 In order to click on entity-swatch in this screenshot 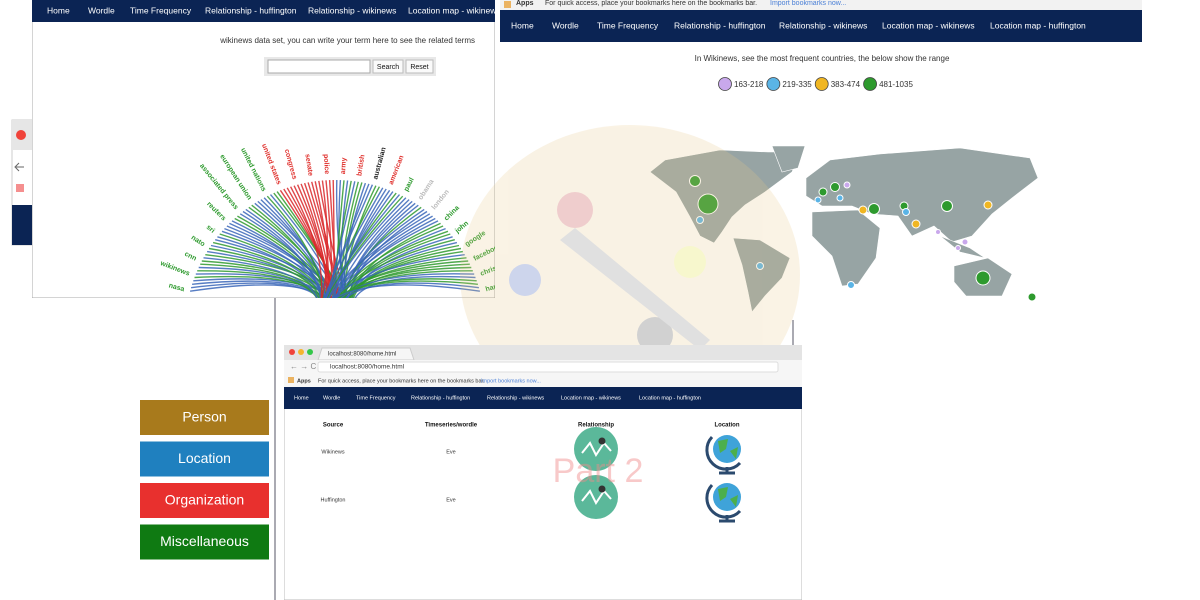, I will do `click(204, 500)`.